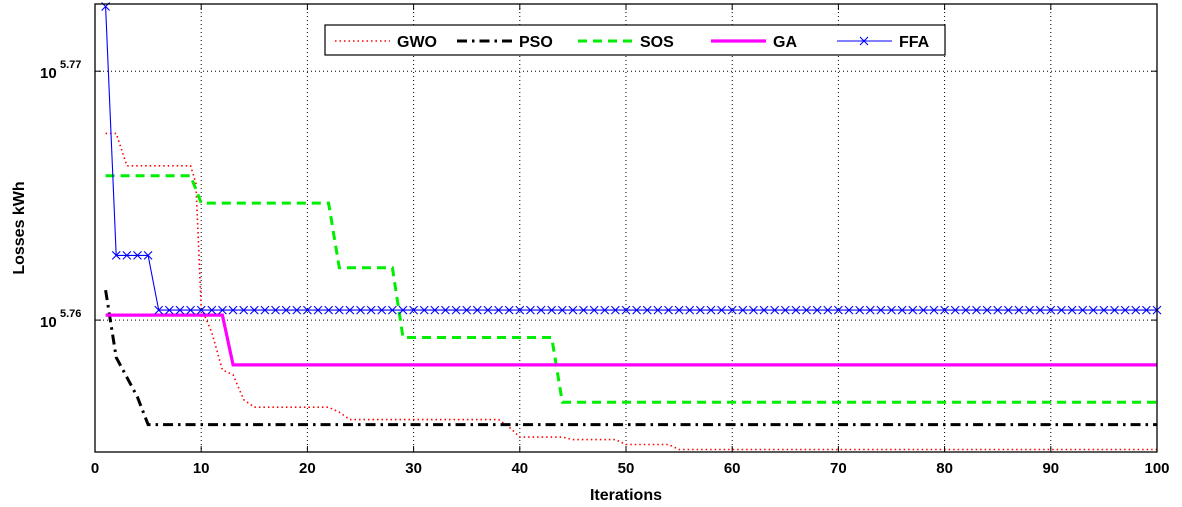  What do you see at coordinates (626, 468) in the screenshot?
I see `x-tick-label: 50` at bounding box center [626, 468].